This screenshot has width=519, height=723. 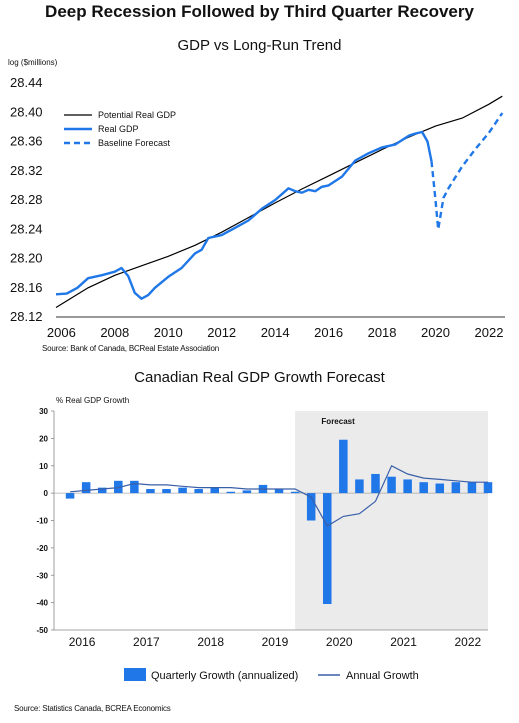 I want to click on chart2-title: Canadian Real GDP Growth Forecast, so click(x=259, y=377).